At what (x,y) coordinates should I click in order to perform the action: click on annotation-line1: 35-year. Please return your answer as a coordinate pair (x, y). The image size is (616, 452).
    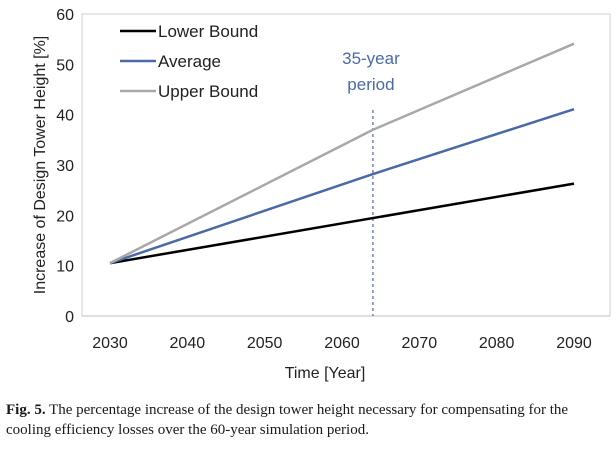
    Looking at the image, I should click on (371, 58).